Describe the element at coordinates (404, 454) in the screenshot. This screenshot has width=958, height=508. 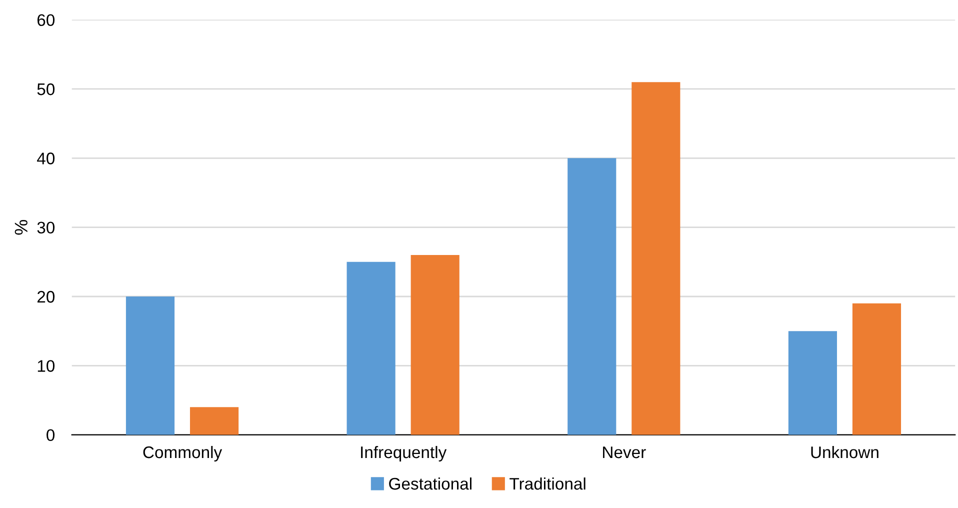
I see `x-tick-label: Infrequently` at that location.